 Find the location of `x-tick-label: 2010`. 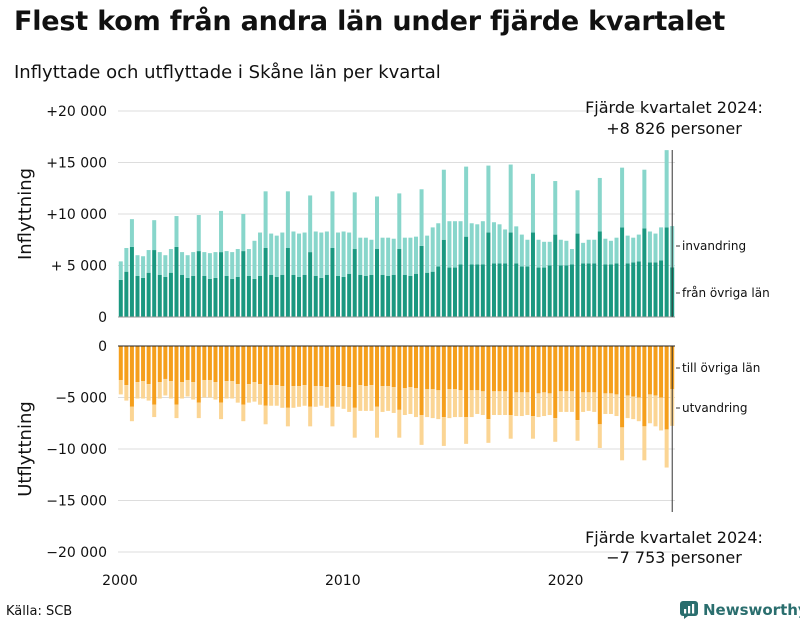

x-tick-label: 2010 is located at coordinates (343, 581).